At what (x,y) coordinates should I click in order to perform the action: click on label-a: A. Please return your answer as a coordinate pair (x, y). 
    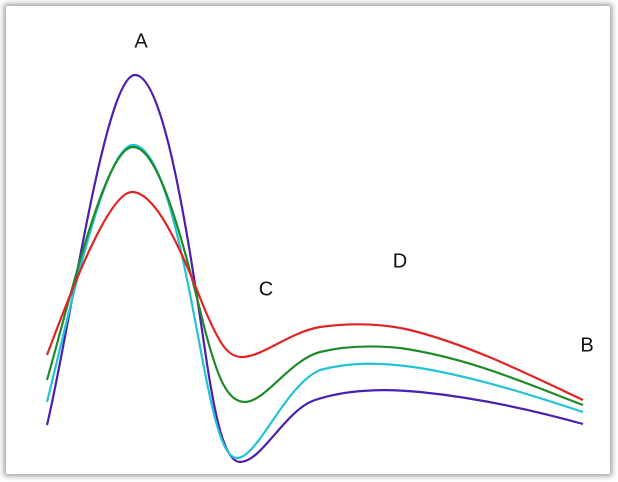
    Looking at the image, I should click on (141, 41).